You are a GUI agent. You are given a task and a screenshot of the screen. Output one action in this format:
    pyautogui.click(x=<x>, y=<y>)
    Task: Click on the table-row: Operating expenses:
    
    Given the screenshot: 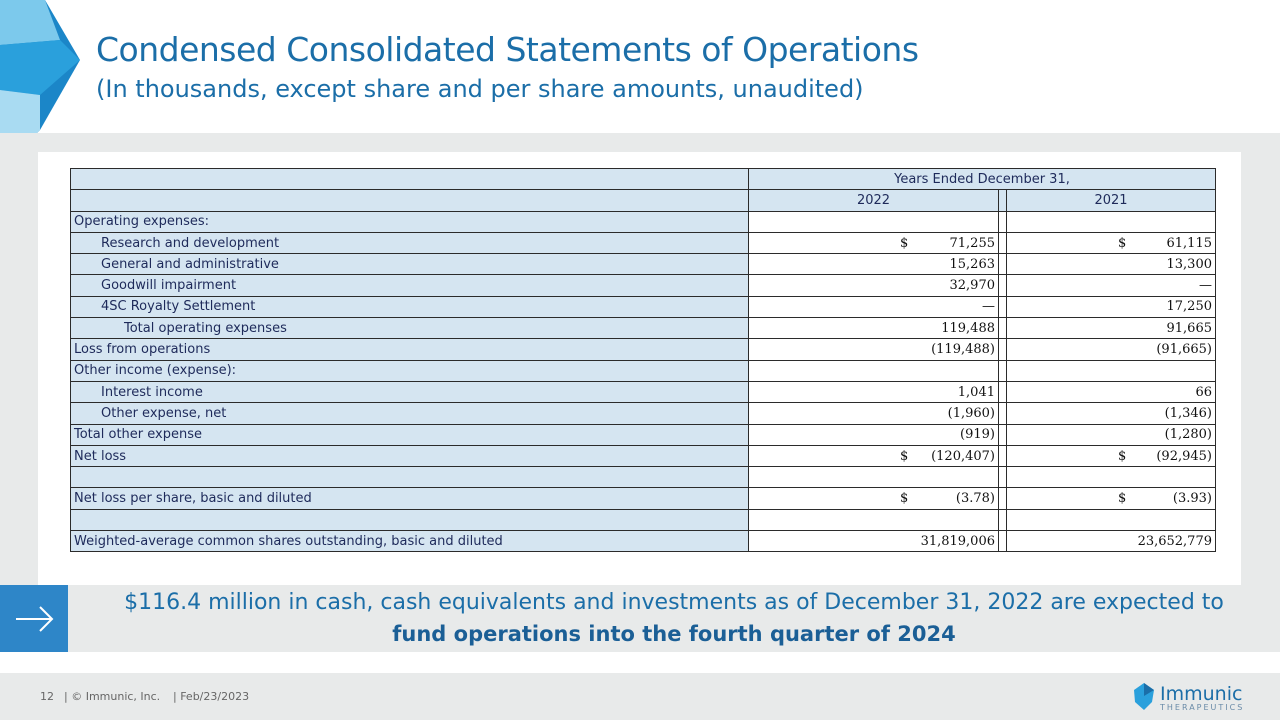 What is the action you would take?
    pyautogui.click(x=643, y=221)
    